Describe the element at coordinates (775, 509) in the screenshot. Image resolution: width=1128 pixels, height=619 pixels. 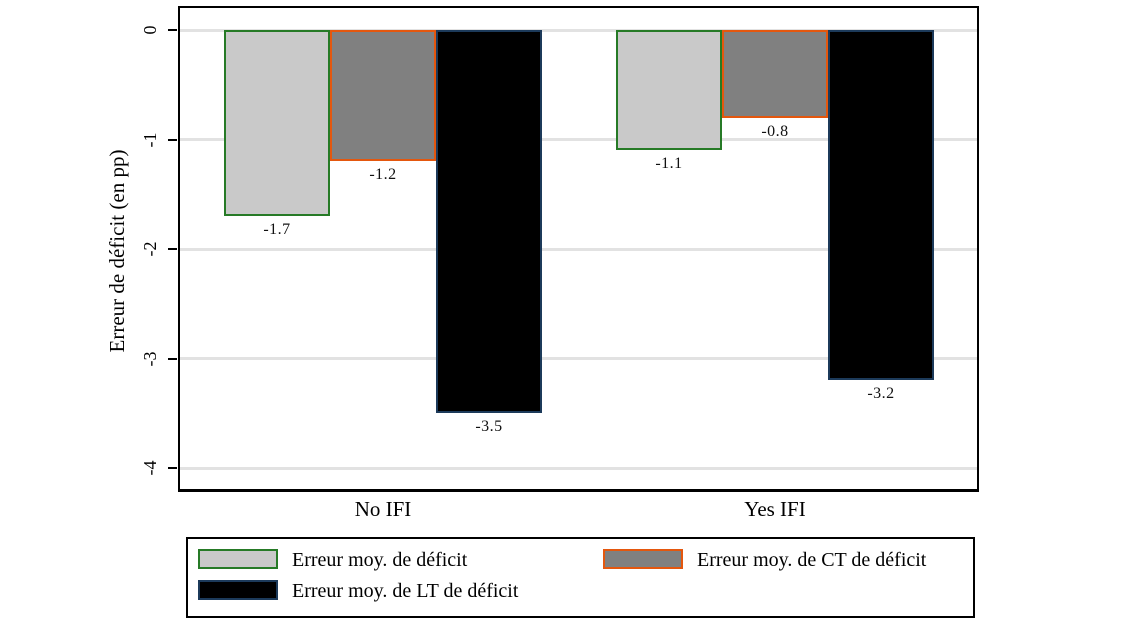
I see `x-category-label-yes-ifi: Yes IFI` at that location.